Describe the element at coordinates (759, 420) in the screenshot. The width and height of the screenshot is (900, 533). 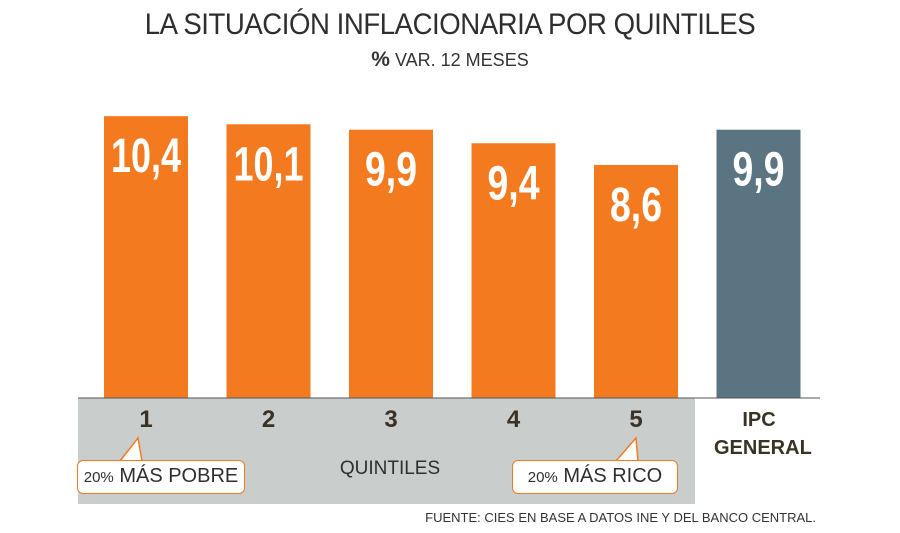
I see `ipc-label-line-1: IPC` at that location.